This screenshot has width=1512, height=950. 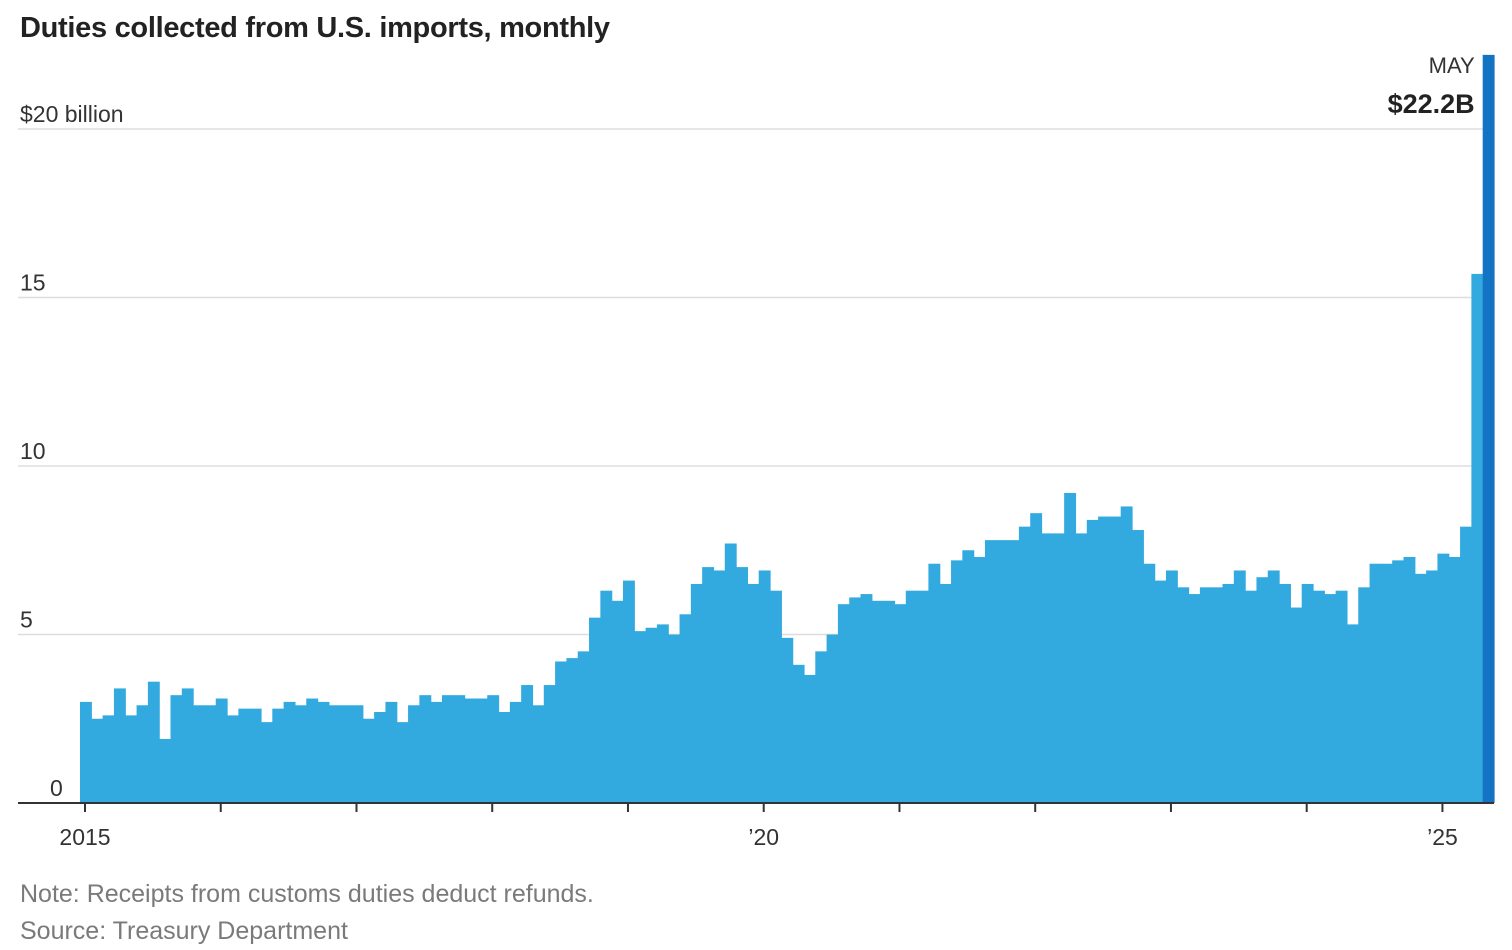 I want to click on x-axis, so click(x=756, y=807).